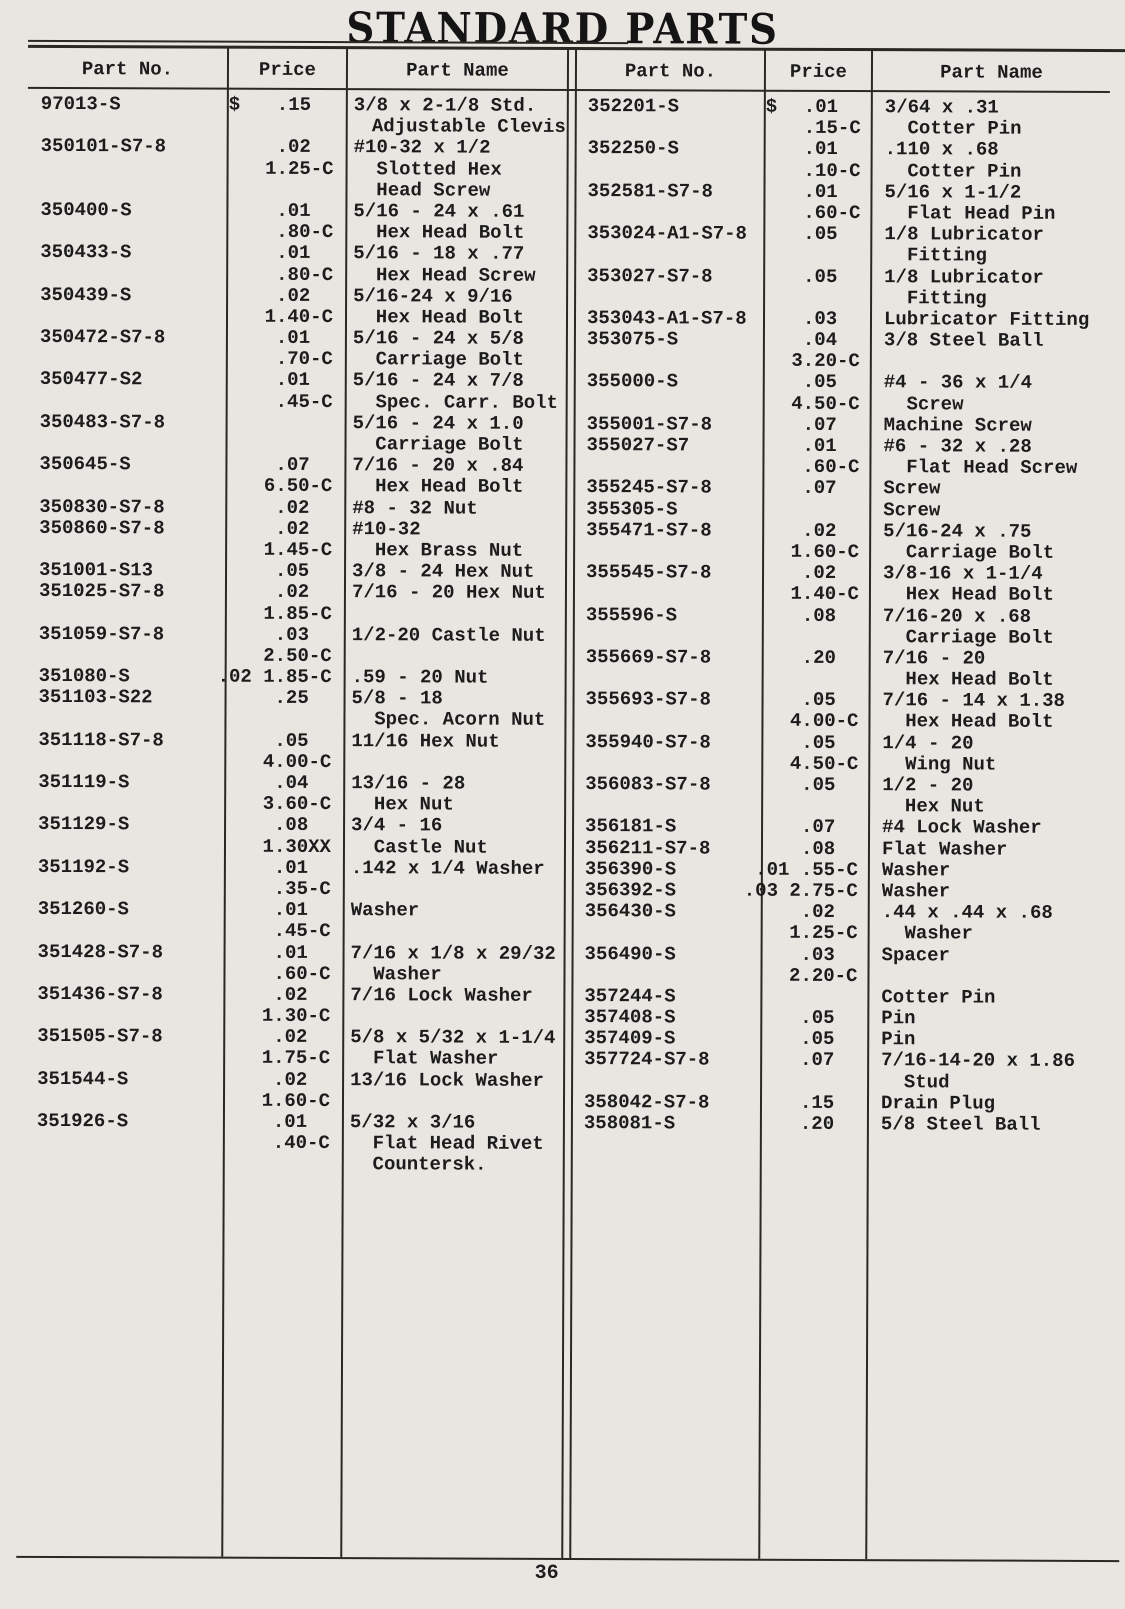 The width and height of the screenshot is (1125, 1609). What do you see at coordinates (286, 169) in the screenshot?
I see `price-cell: 1.25-C` at bounding box center [286, 169].